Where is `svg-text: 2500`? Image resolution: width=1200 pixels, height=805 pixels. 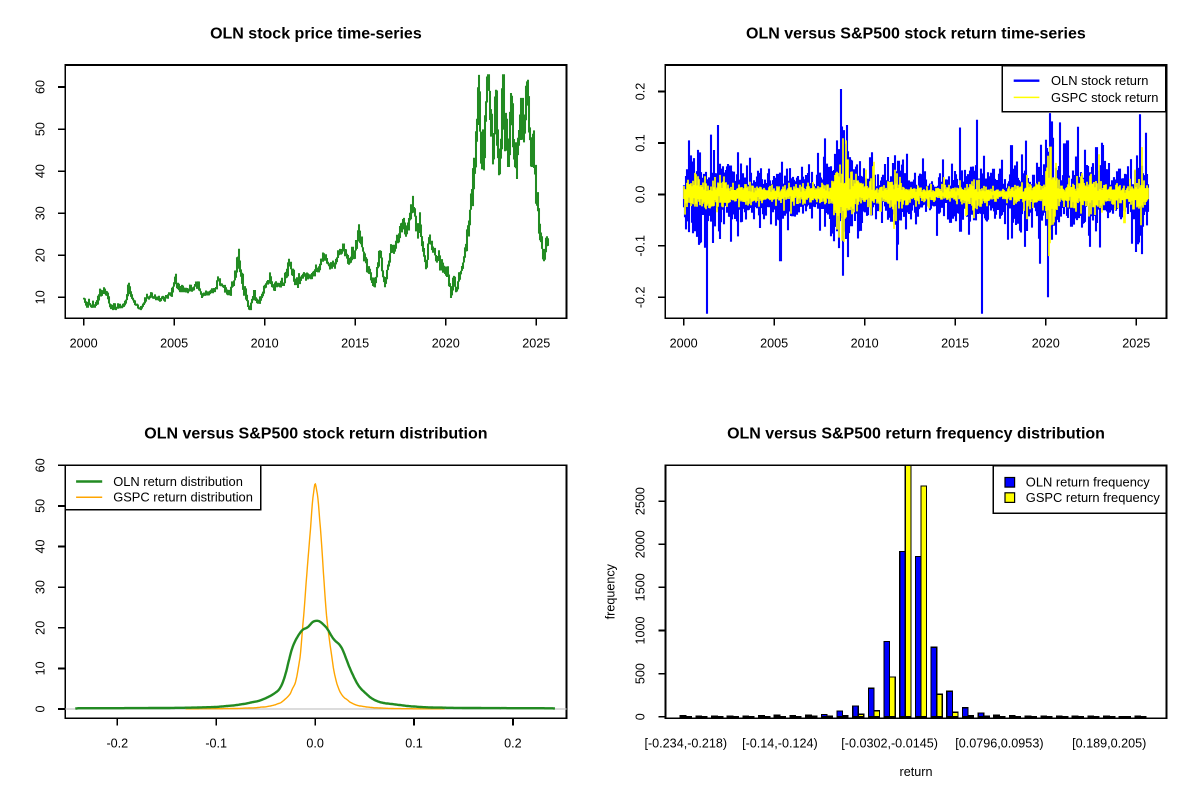 svg-text: 2500 is located at coordinates (641, 501).